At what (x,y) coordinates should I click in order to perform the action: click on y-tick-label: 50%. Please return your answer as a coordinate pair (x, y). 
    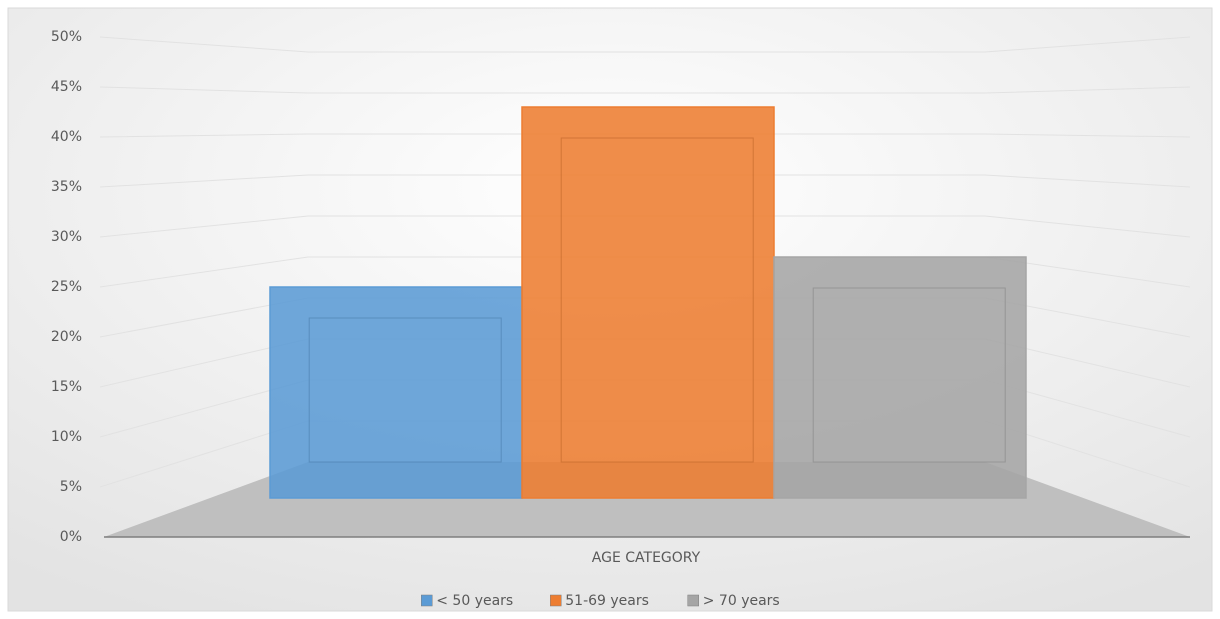
    Looking at the image, I should click on (66, 37).